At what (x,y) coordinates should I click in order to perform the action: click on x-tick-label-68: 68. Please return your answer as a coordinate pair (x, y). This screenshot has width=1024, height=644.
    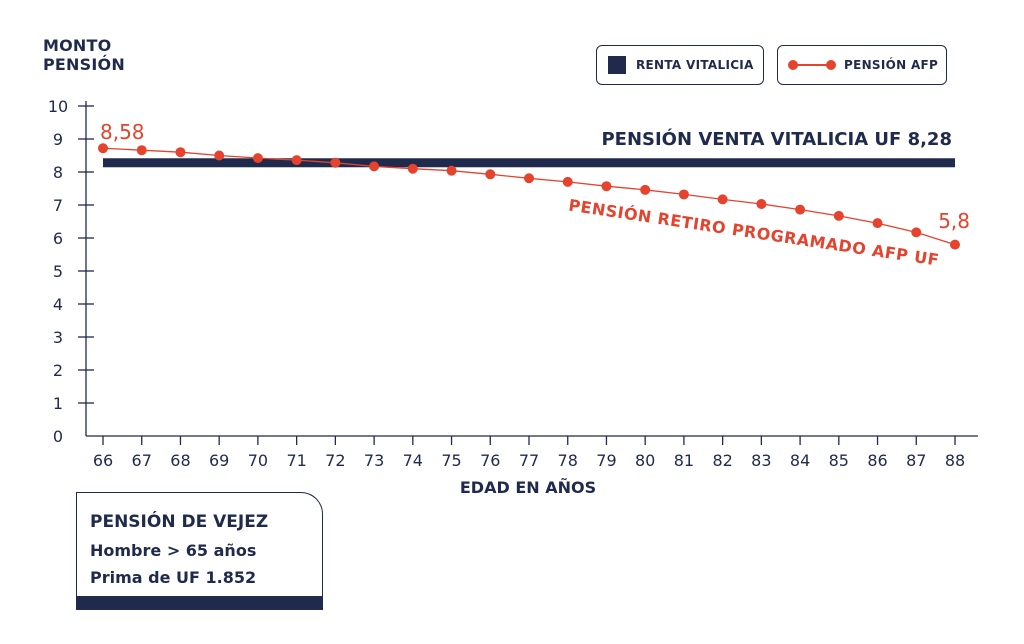
    Looking at the image, I should click on (180, 460).